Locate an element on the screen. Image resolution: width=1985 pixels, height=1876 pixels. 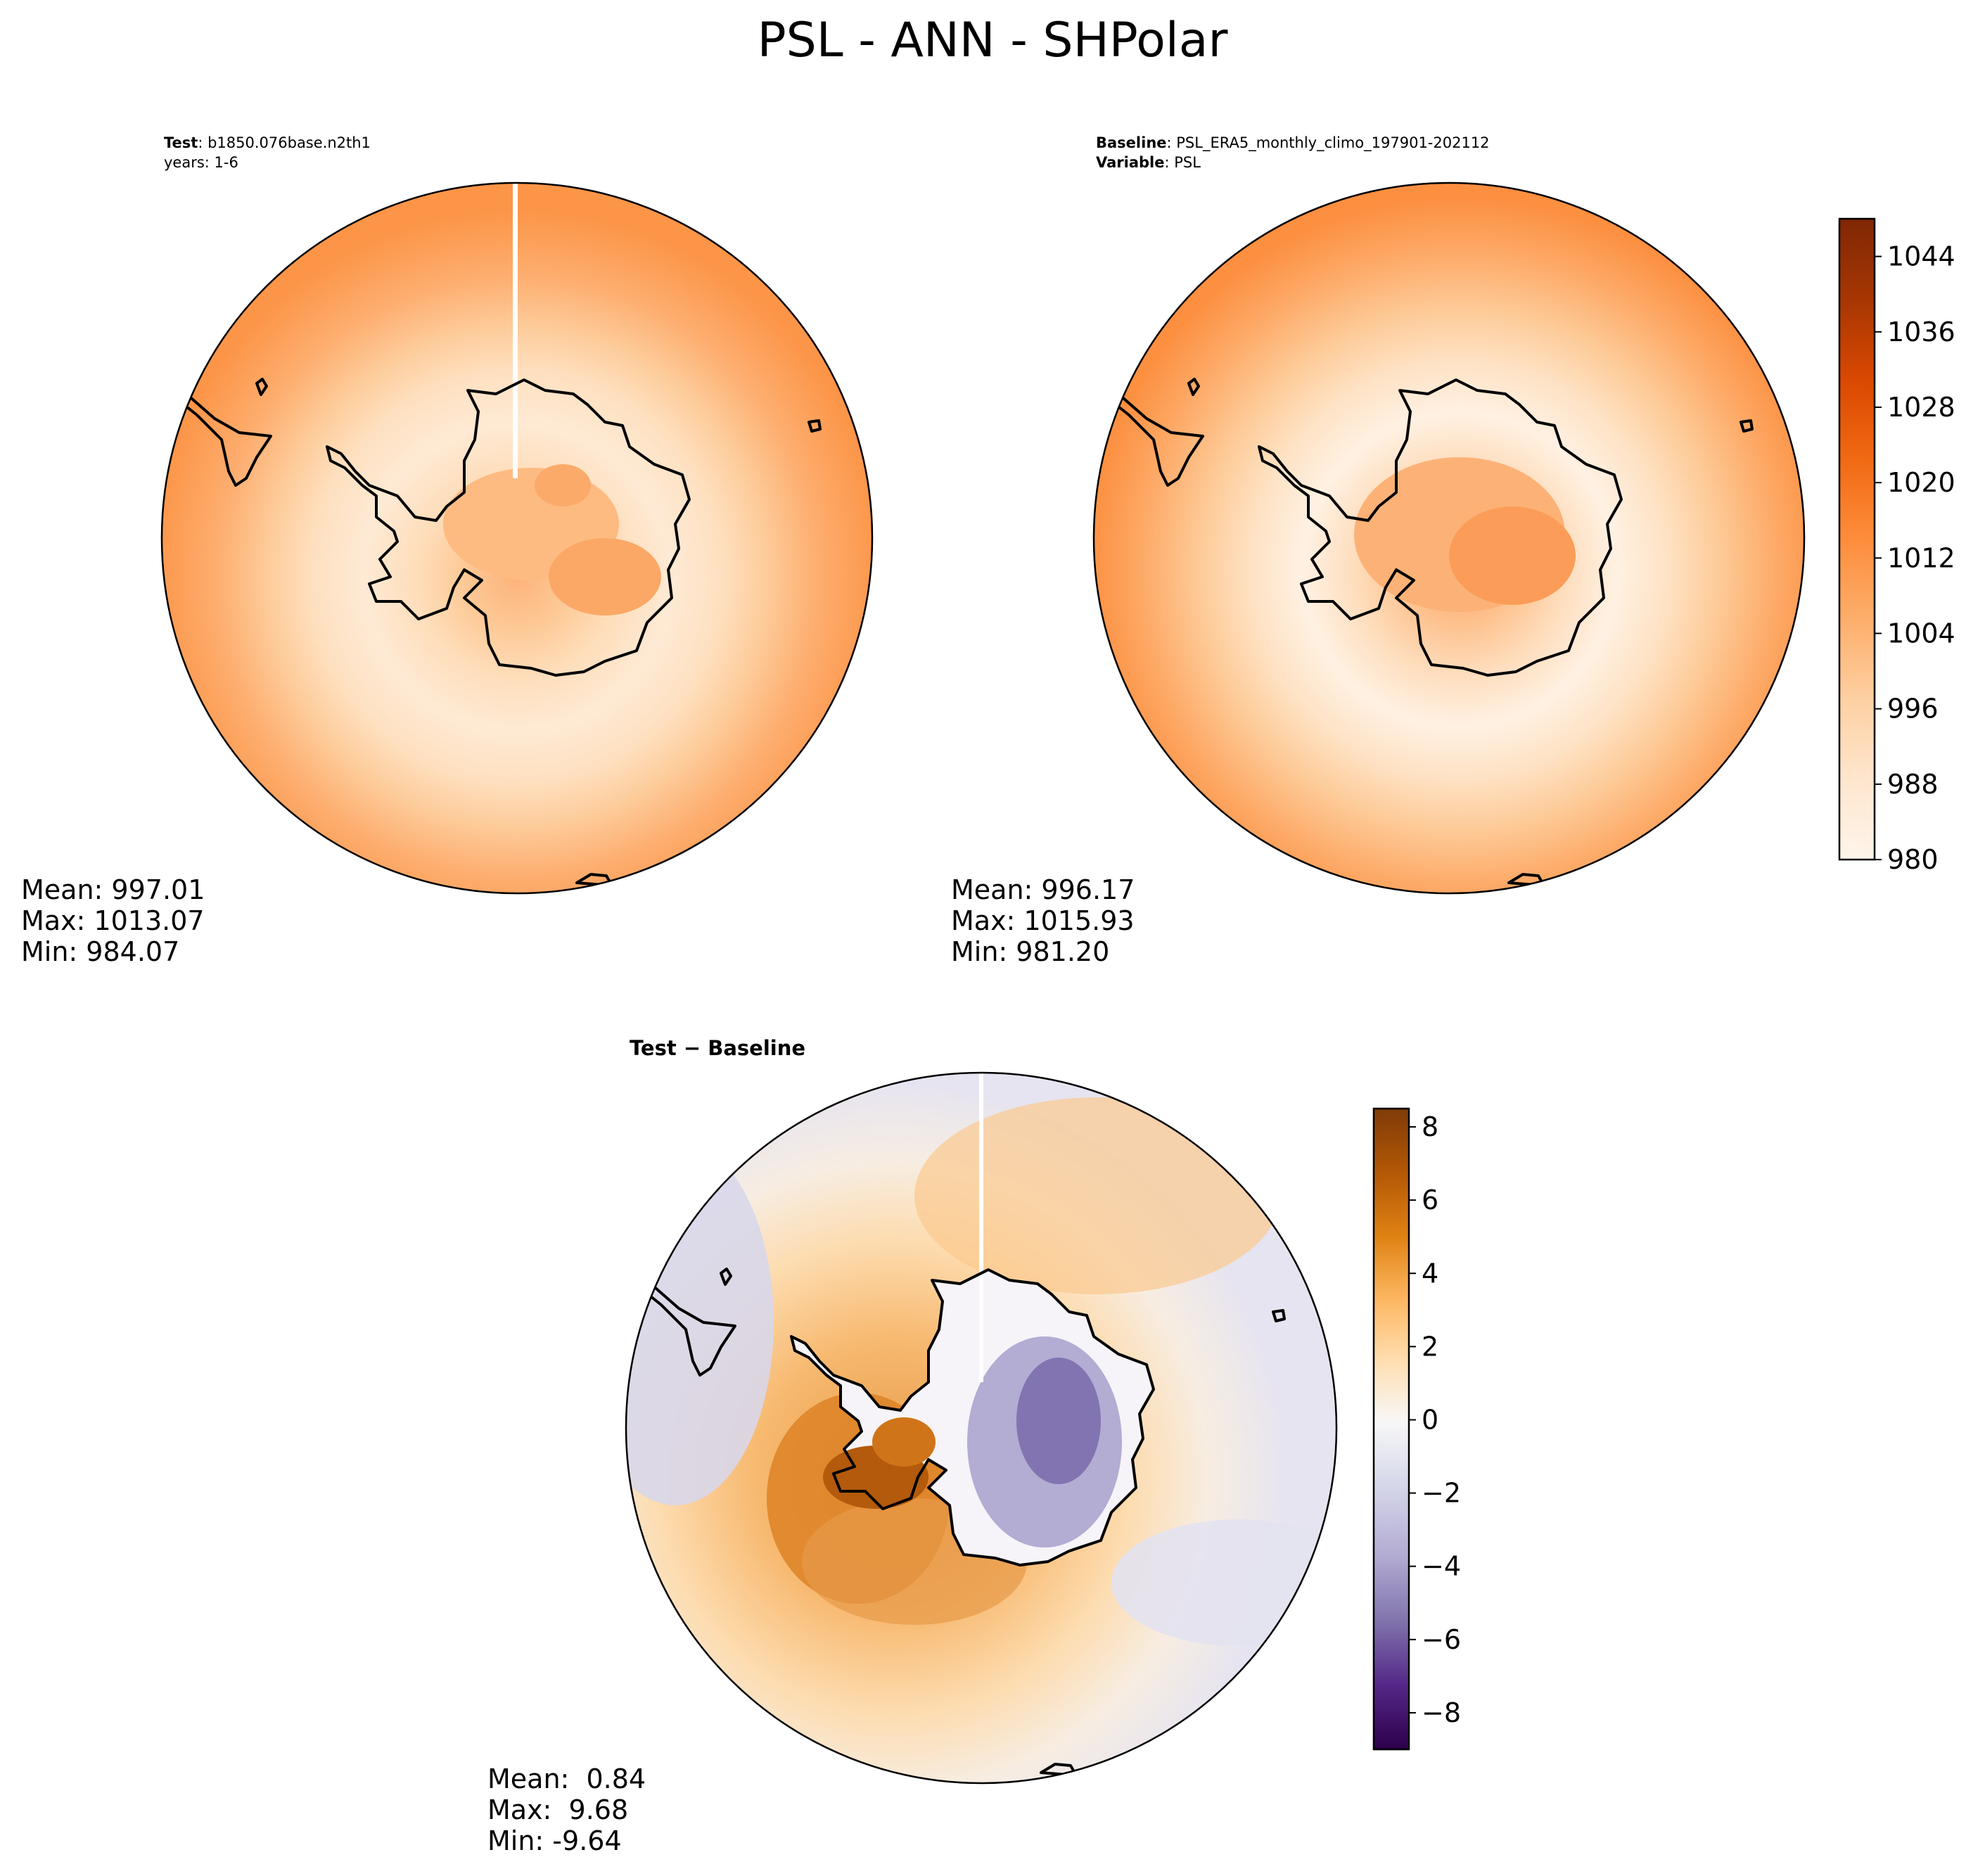
diff-map-boundary is located at coordinates (982, 1428).